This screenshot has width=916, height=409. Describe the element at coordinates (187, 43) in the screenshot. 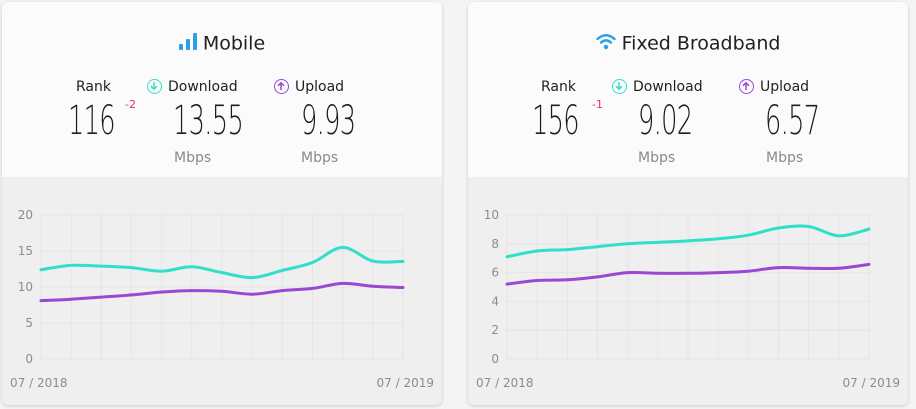

I see `signal-bars-icon` at that location.